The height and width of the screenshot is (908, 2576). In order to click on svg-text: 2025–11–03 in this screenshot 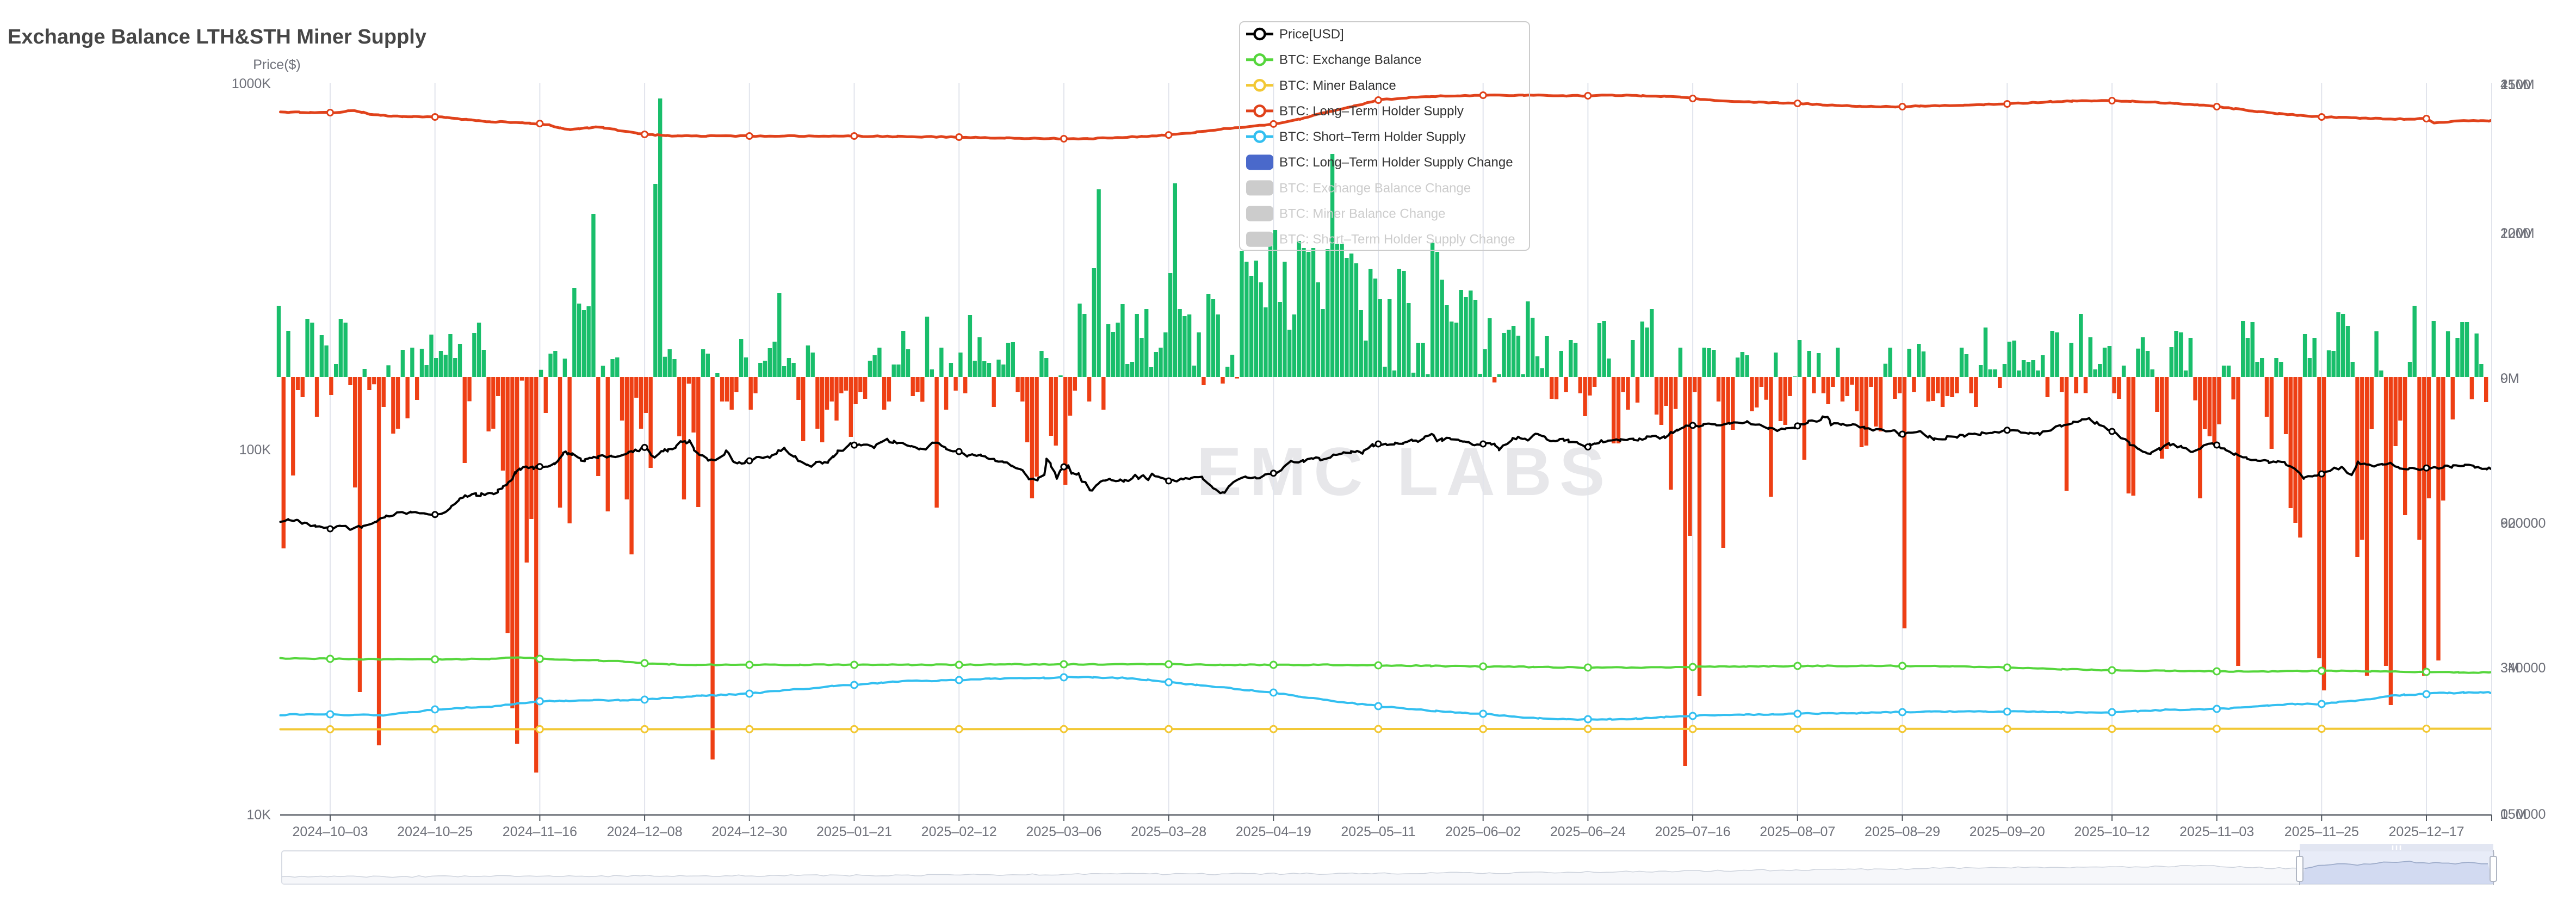, I will do `click(2216, 831)`.